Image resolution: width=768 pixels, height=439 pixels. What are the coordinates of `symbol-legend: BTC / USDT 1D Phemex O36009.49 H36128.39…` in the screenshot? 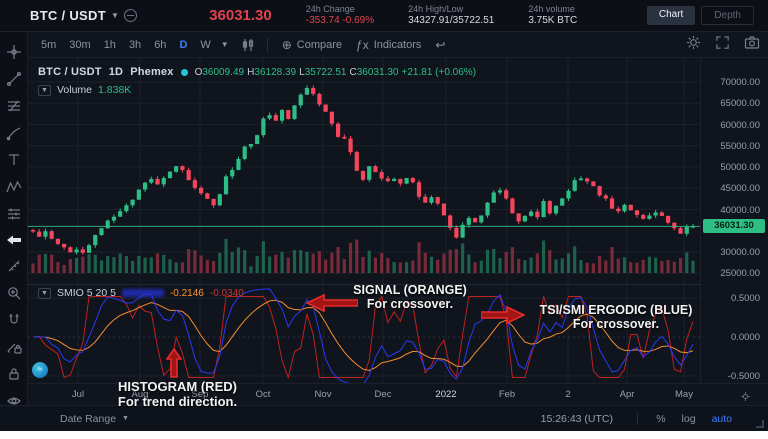 It's located at (257, 72).